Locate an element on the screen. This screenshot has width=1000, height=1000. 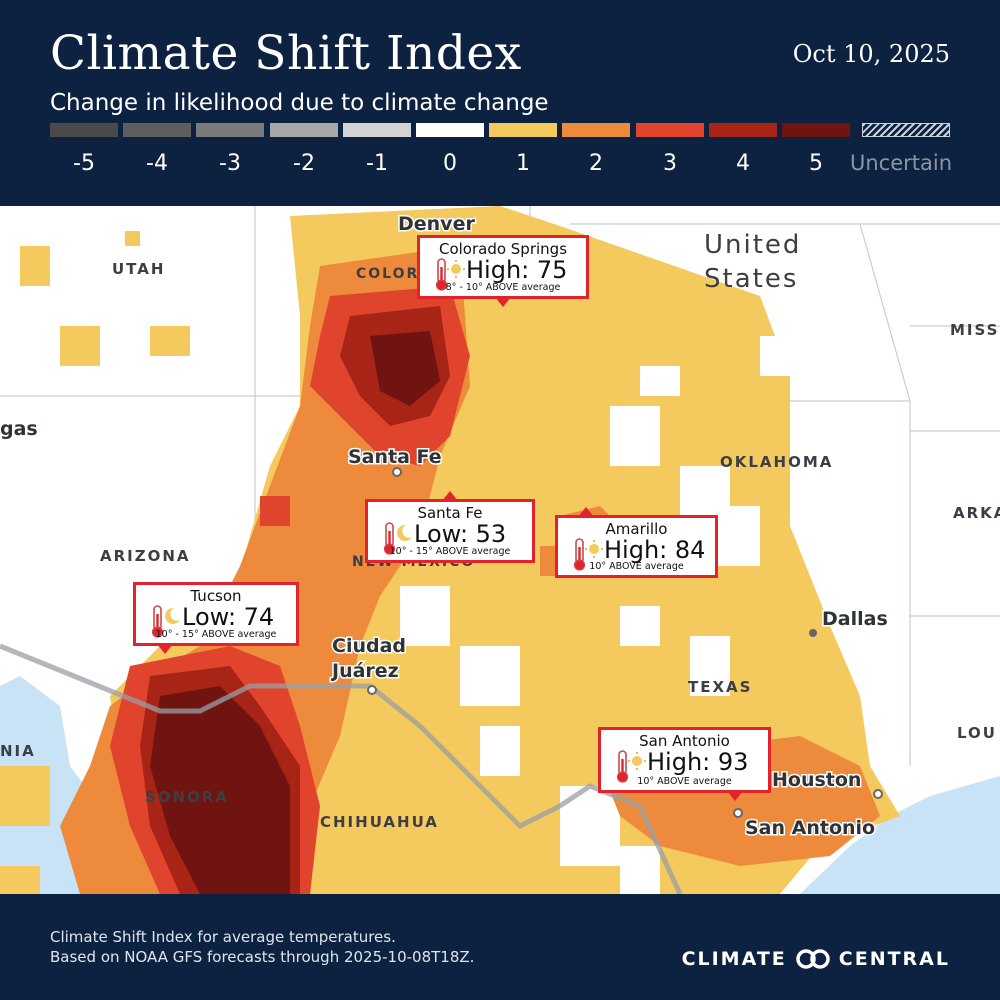
callout-temperature: High: 75 is located at coordinates (517, 270).